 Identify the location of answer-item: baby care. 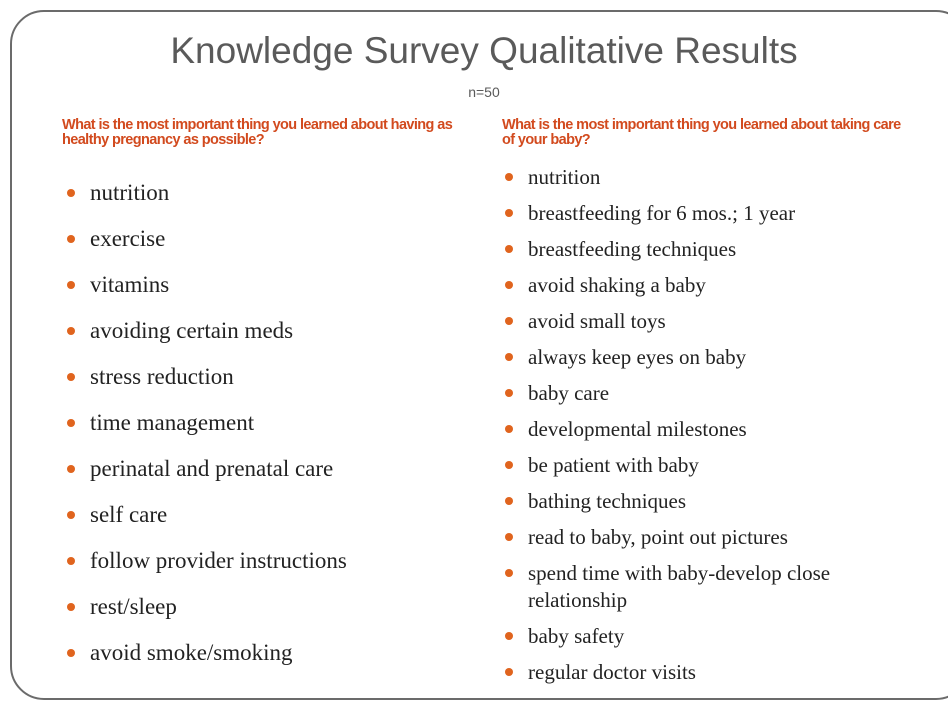
(682, 393).